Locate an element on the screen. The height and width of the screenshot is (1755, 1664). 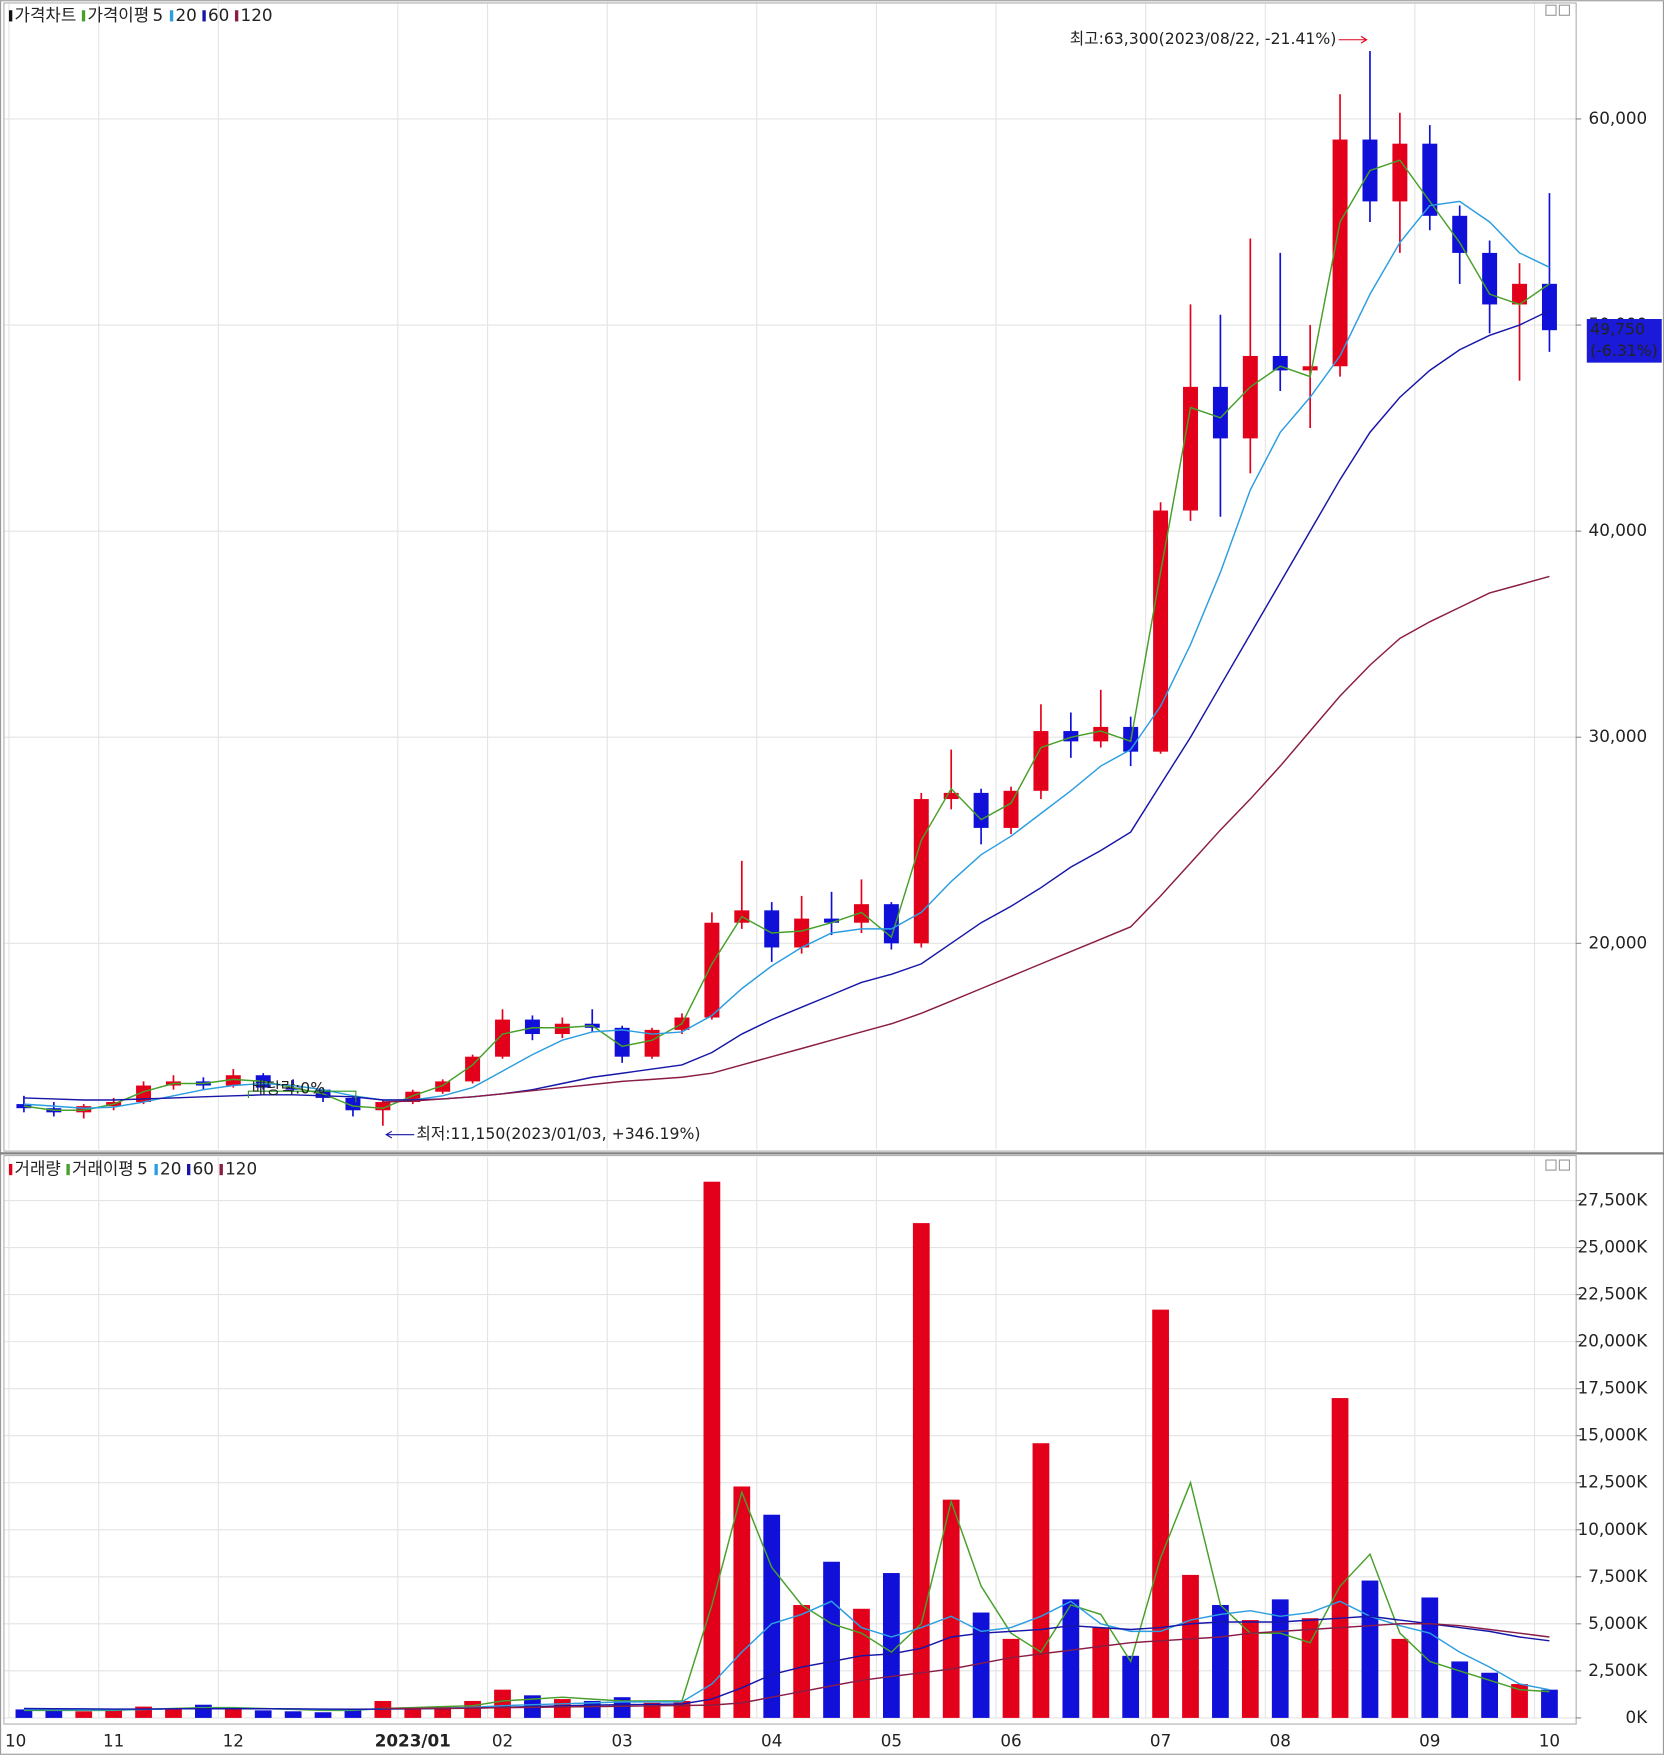
x-tick-label: 03 is located at coordinates (621, 1740).